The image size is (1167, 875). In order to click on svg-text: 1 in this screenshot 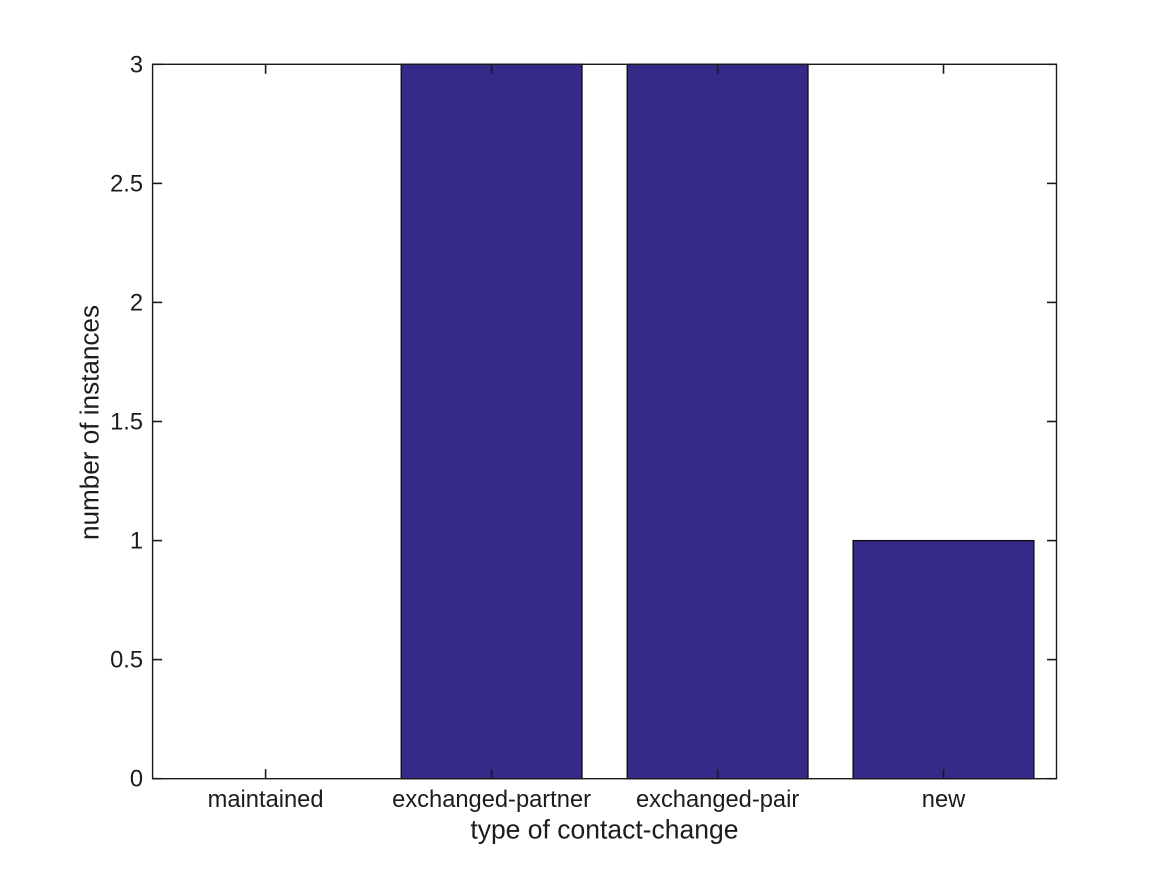, I will do `click(136, 542)`.